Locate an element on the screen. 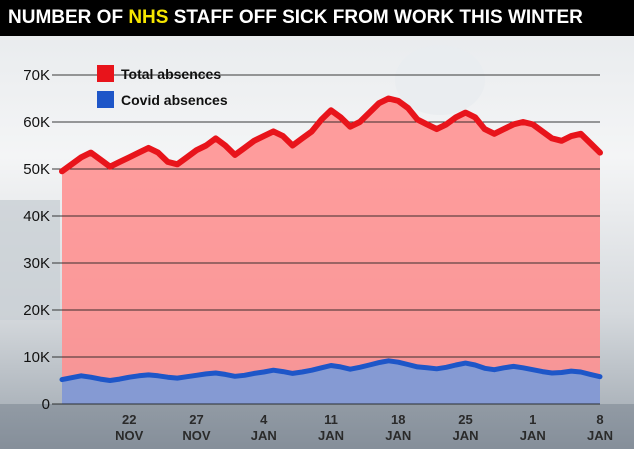 This screenshot has width=634, height=449. y-axis-ticks: 0 10K 20K 30K 40K 50K 60K 70K is located at coordinates (36, 240).